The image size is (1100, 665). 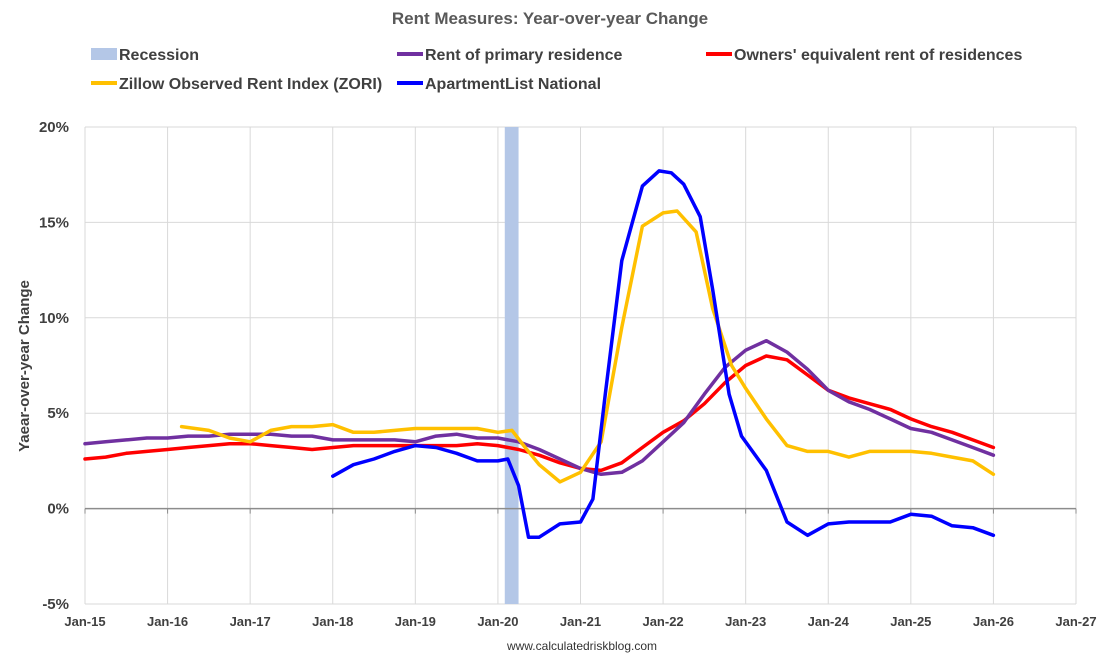 What do you see at coordinates (910, 621) in the screenshot?
I see `x-tick-label: Jan-25` at bounding box center [910, 621].